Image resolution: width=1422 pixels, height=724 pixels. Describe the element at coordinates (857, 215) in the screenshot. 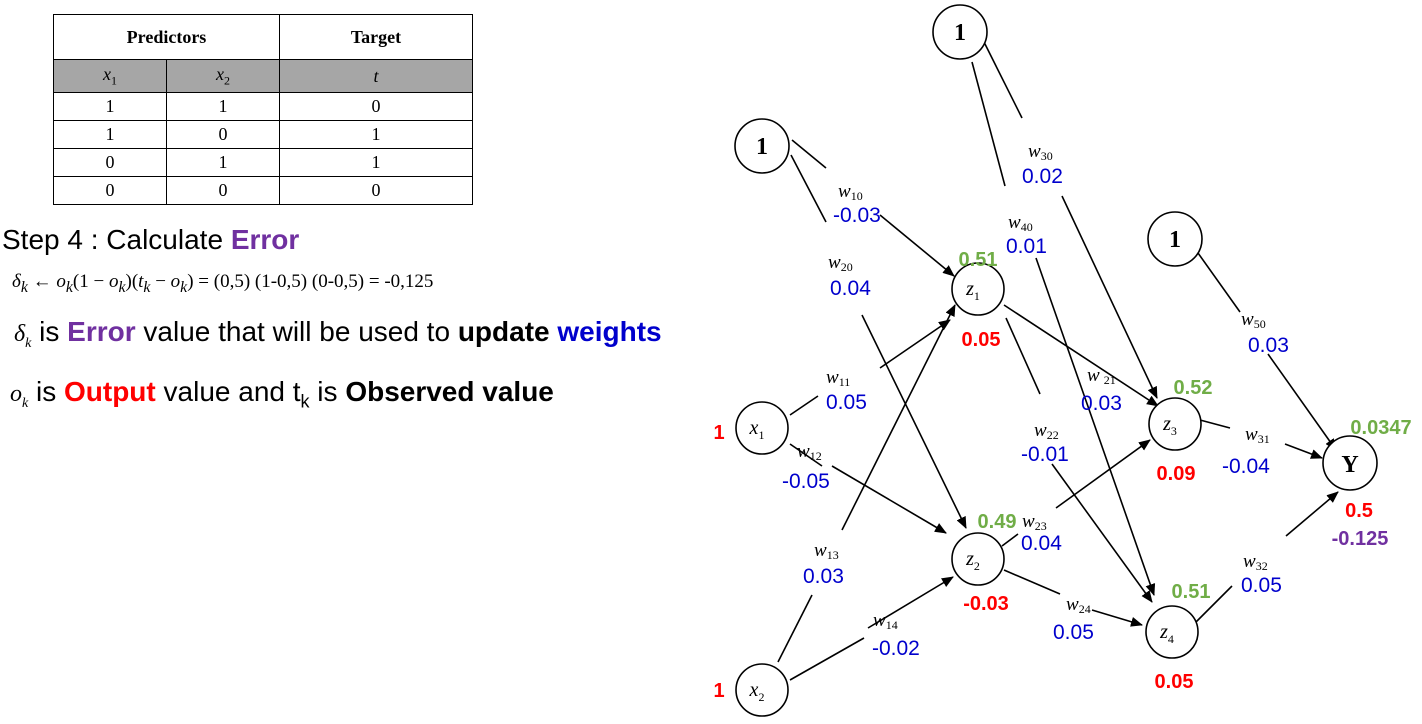

I see `weight-value: -0.03` at that location.